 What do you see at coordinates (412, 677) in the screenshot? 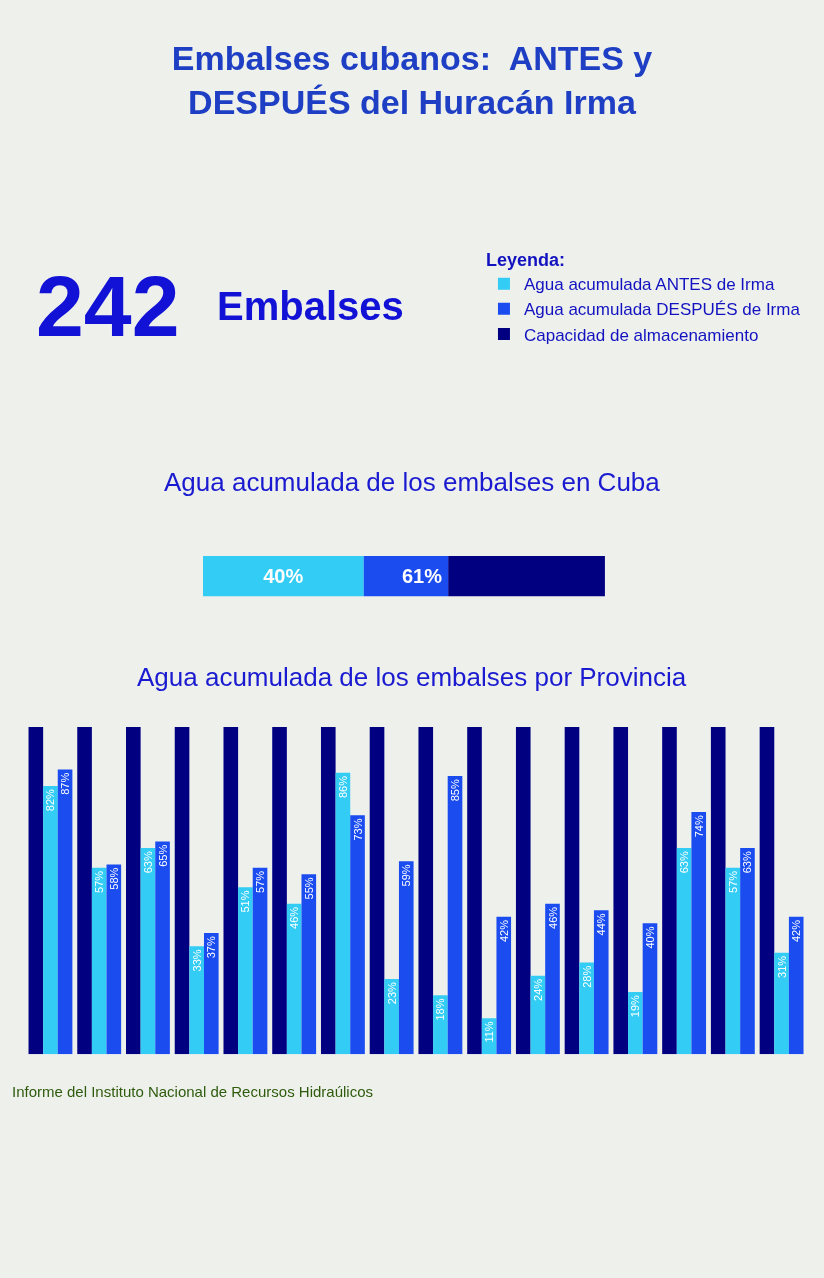
I see `chart-title: Agua acumulada de los embalses por Provincia` at bounding box center [412, 677].